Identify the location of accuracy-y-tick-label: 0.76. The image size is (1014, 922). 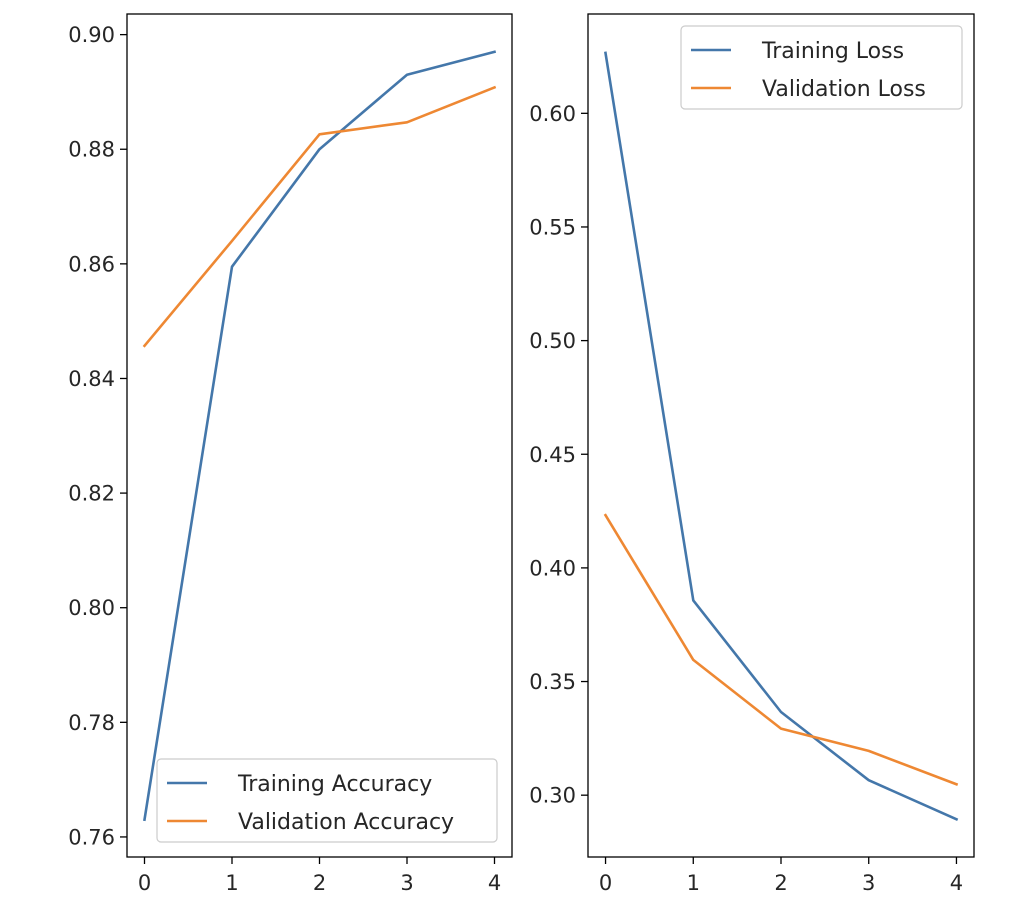
(91, 837).